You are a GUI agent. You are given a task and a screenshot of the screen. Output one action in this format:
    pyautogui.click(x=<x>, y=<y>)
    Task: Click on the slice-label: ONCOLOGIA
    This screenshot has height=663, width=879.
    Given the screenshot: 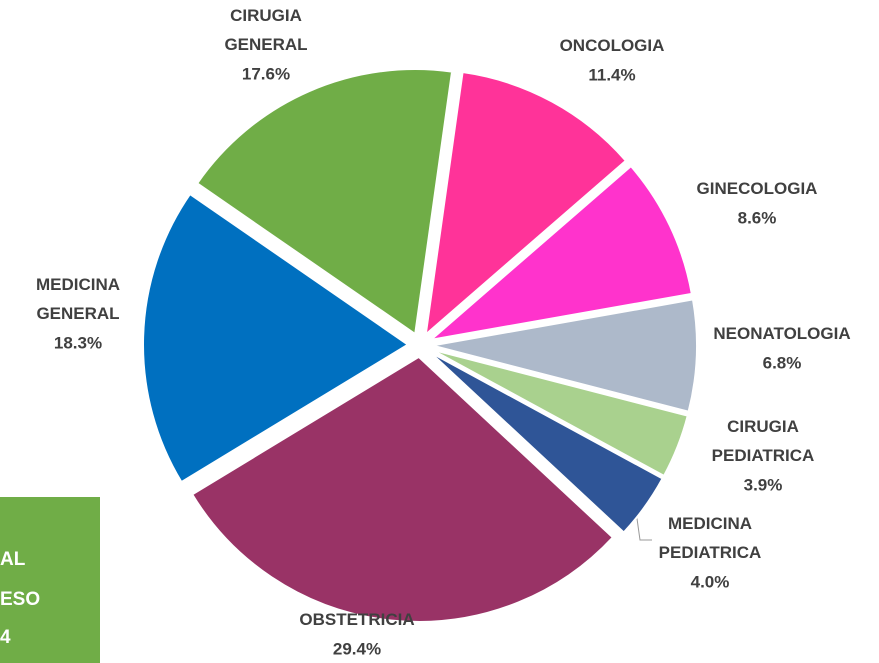 What is the action you would take?
    pyautogui.click(x=612, y=45)
    